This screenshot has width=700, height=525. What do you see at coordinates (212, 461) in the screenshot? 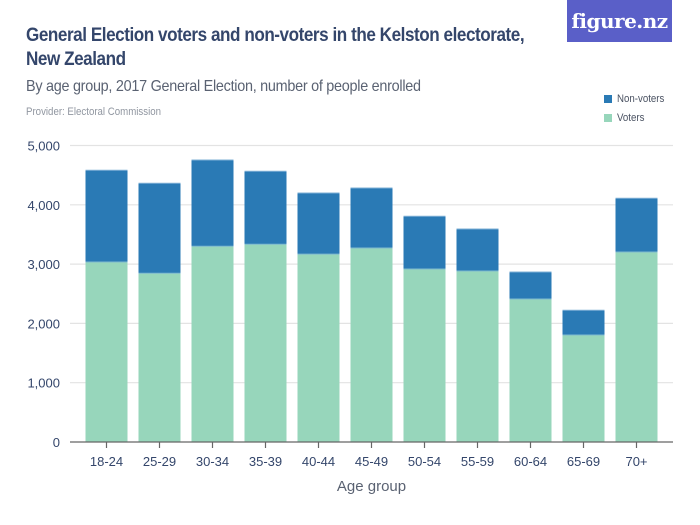
I see `x-tick-label: 30-34` at bounding box center [212, 461].